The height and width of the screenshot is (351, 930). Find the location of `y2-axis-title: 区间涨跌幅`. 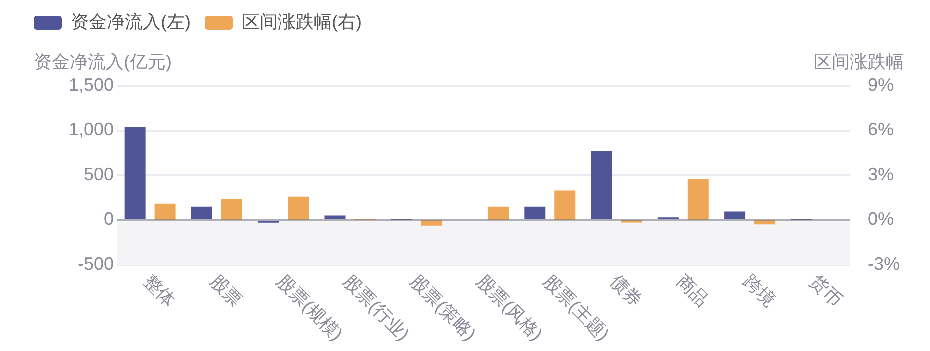

y2-axis-title: 区间涨跌幅 is located at coordinates (859, 62).